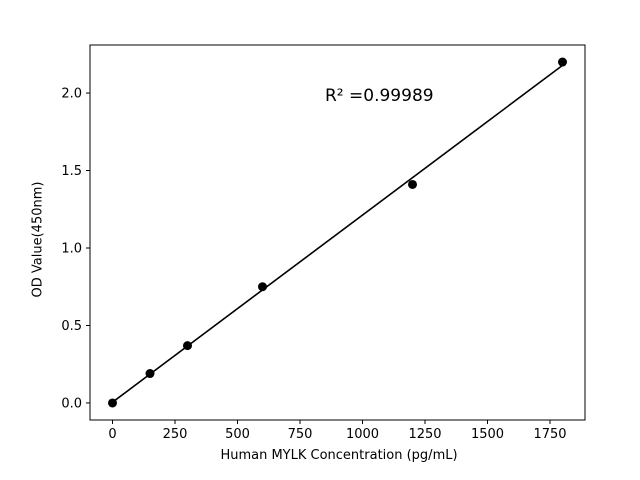 This screenshot has width=640, height=480. I want to click on y-axis-label: OD Value(450nm), so click(38, 239).